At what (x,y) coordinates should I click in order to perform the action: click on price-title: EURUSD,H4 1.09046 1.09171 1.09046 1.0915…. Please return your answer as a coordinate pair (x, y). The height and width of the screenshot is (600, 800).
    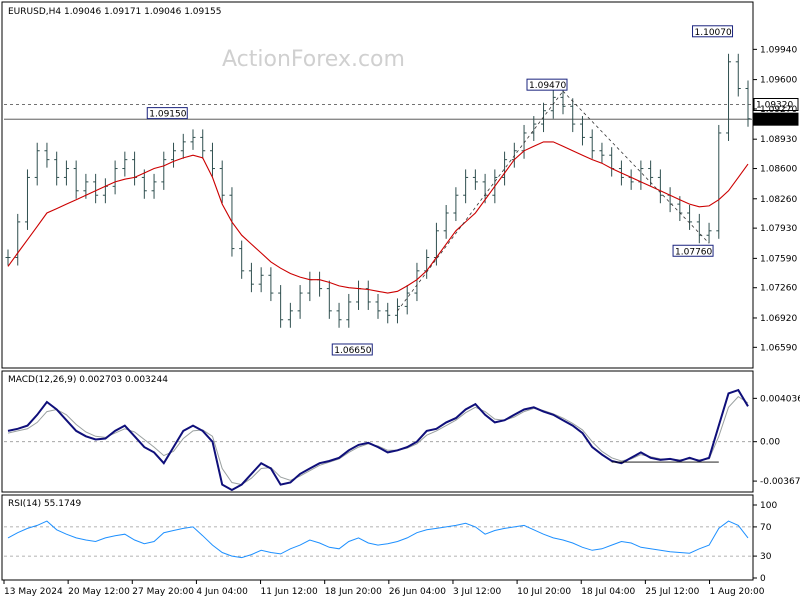
    Looking at the image, I should click on (114, 12).